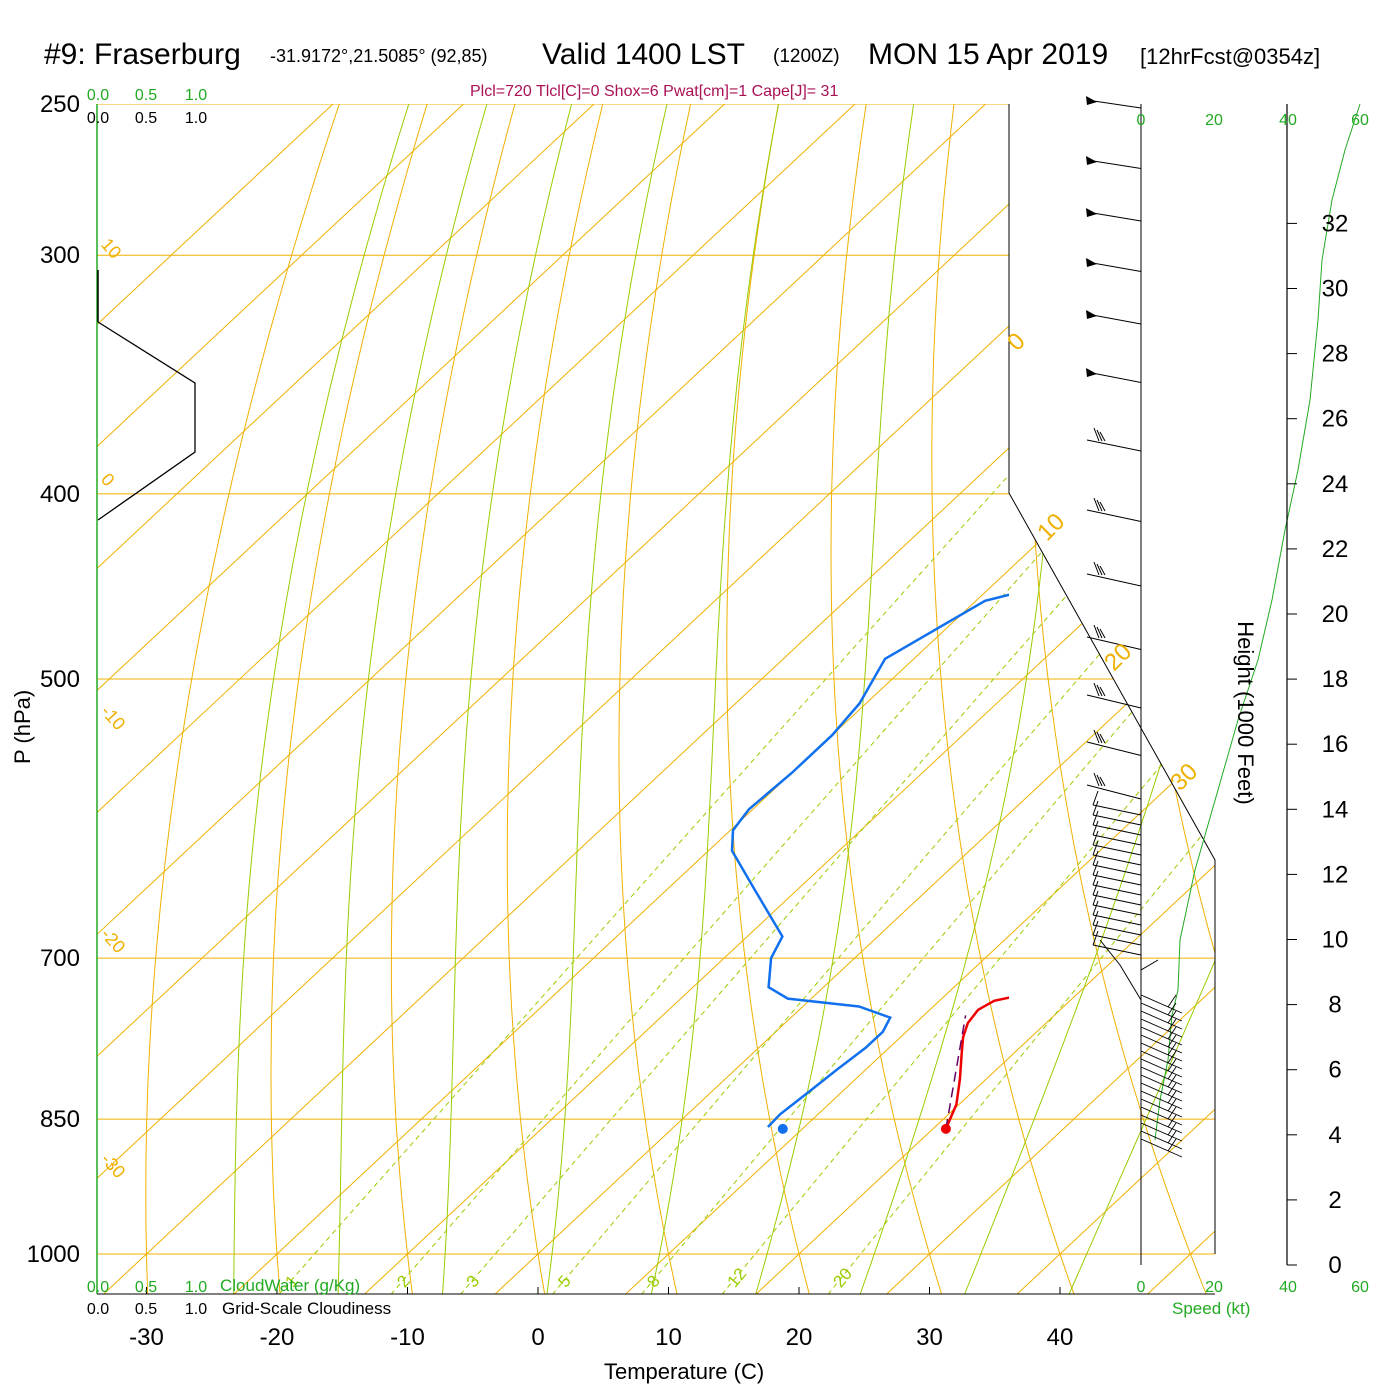  Describe the element at coordinates (196, 118) in the screenshot. I see `cloudiness-tick-label: 1.0` at that location.